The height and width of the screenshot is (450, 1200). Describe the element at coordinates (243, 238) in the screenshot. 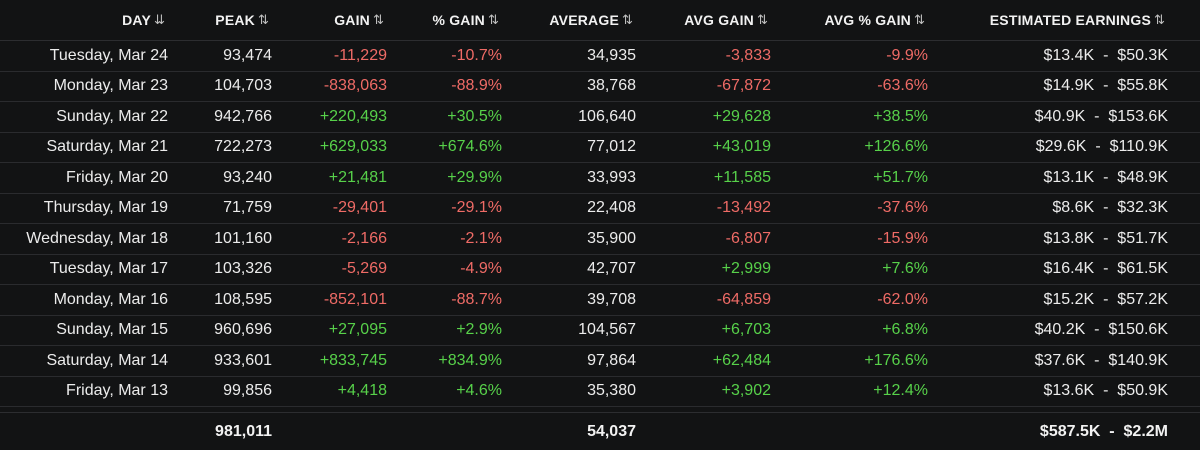

I see `cell-peak: 101,160` at that location.